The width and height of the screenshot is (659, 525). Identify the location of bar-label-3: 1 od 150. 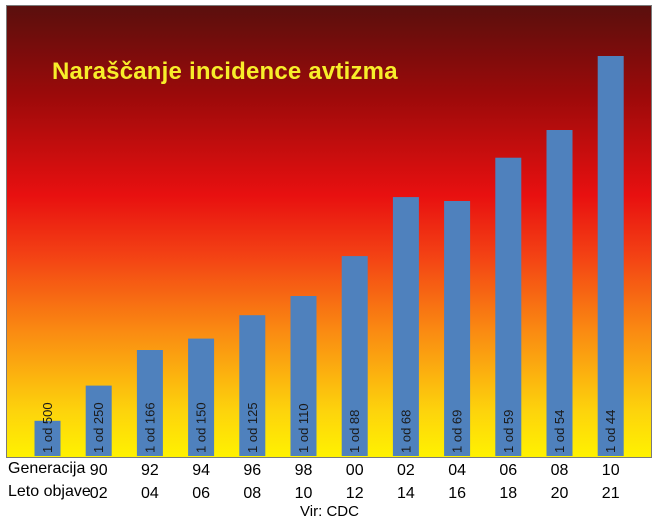
(201, 427).